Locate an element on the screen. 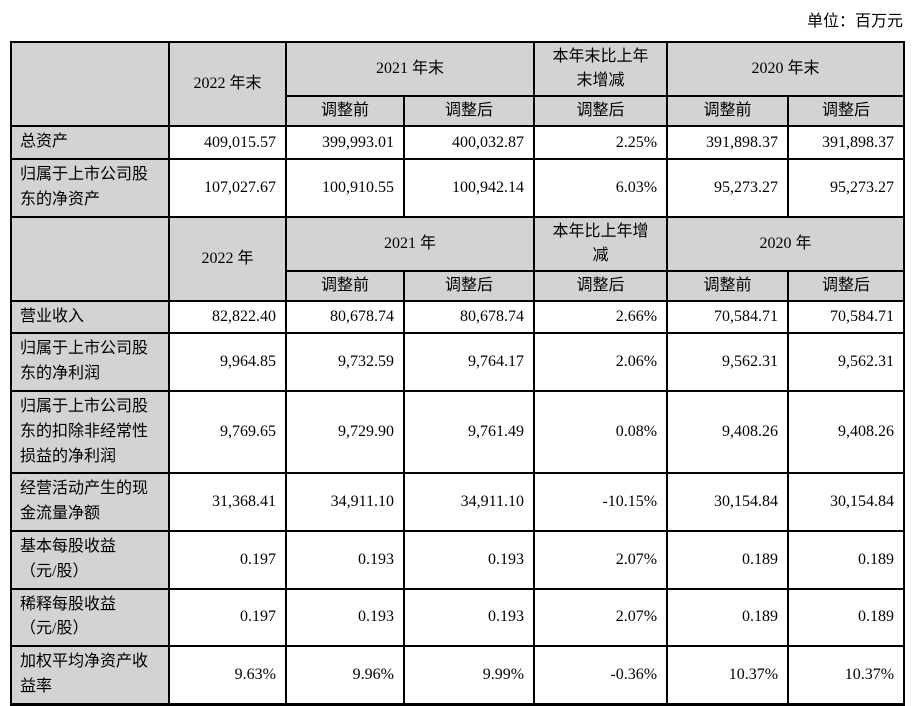  unit-label: 单位：百万元 is located at coordinates (854, 21).